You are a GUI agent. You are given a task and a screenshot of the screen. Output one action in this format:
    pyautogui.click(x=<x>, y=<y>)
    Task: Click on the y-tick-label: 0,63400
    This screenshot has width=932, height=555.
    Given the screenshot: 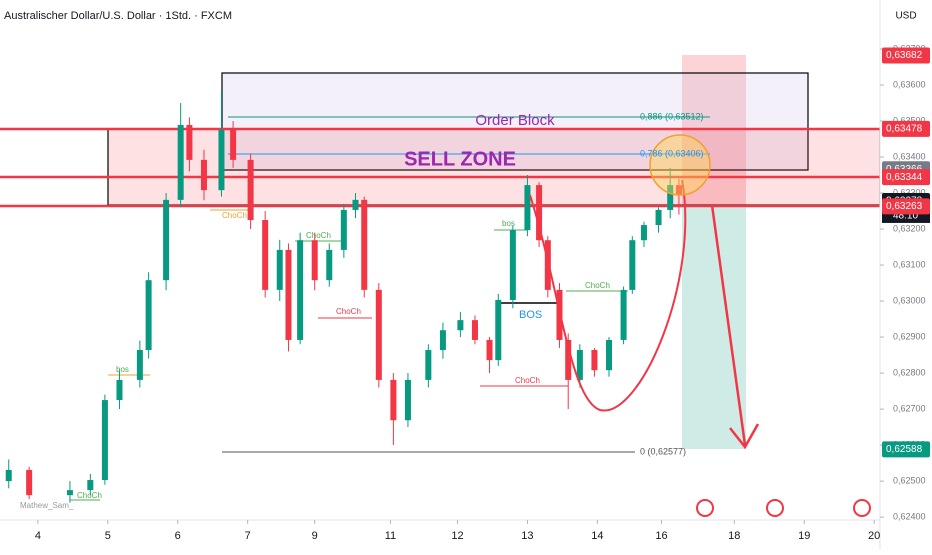 What is the action you would take?
    pyautogui.click(x=909, y=156)
    